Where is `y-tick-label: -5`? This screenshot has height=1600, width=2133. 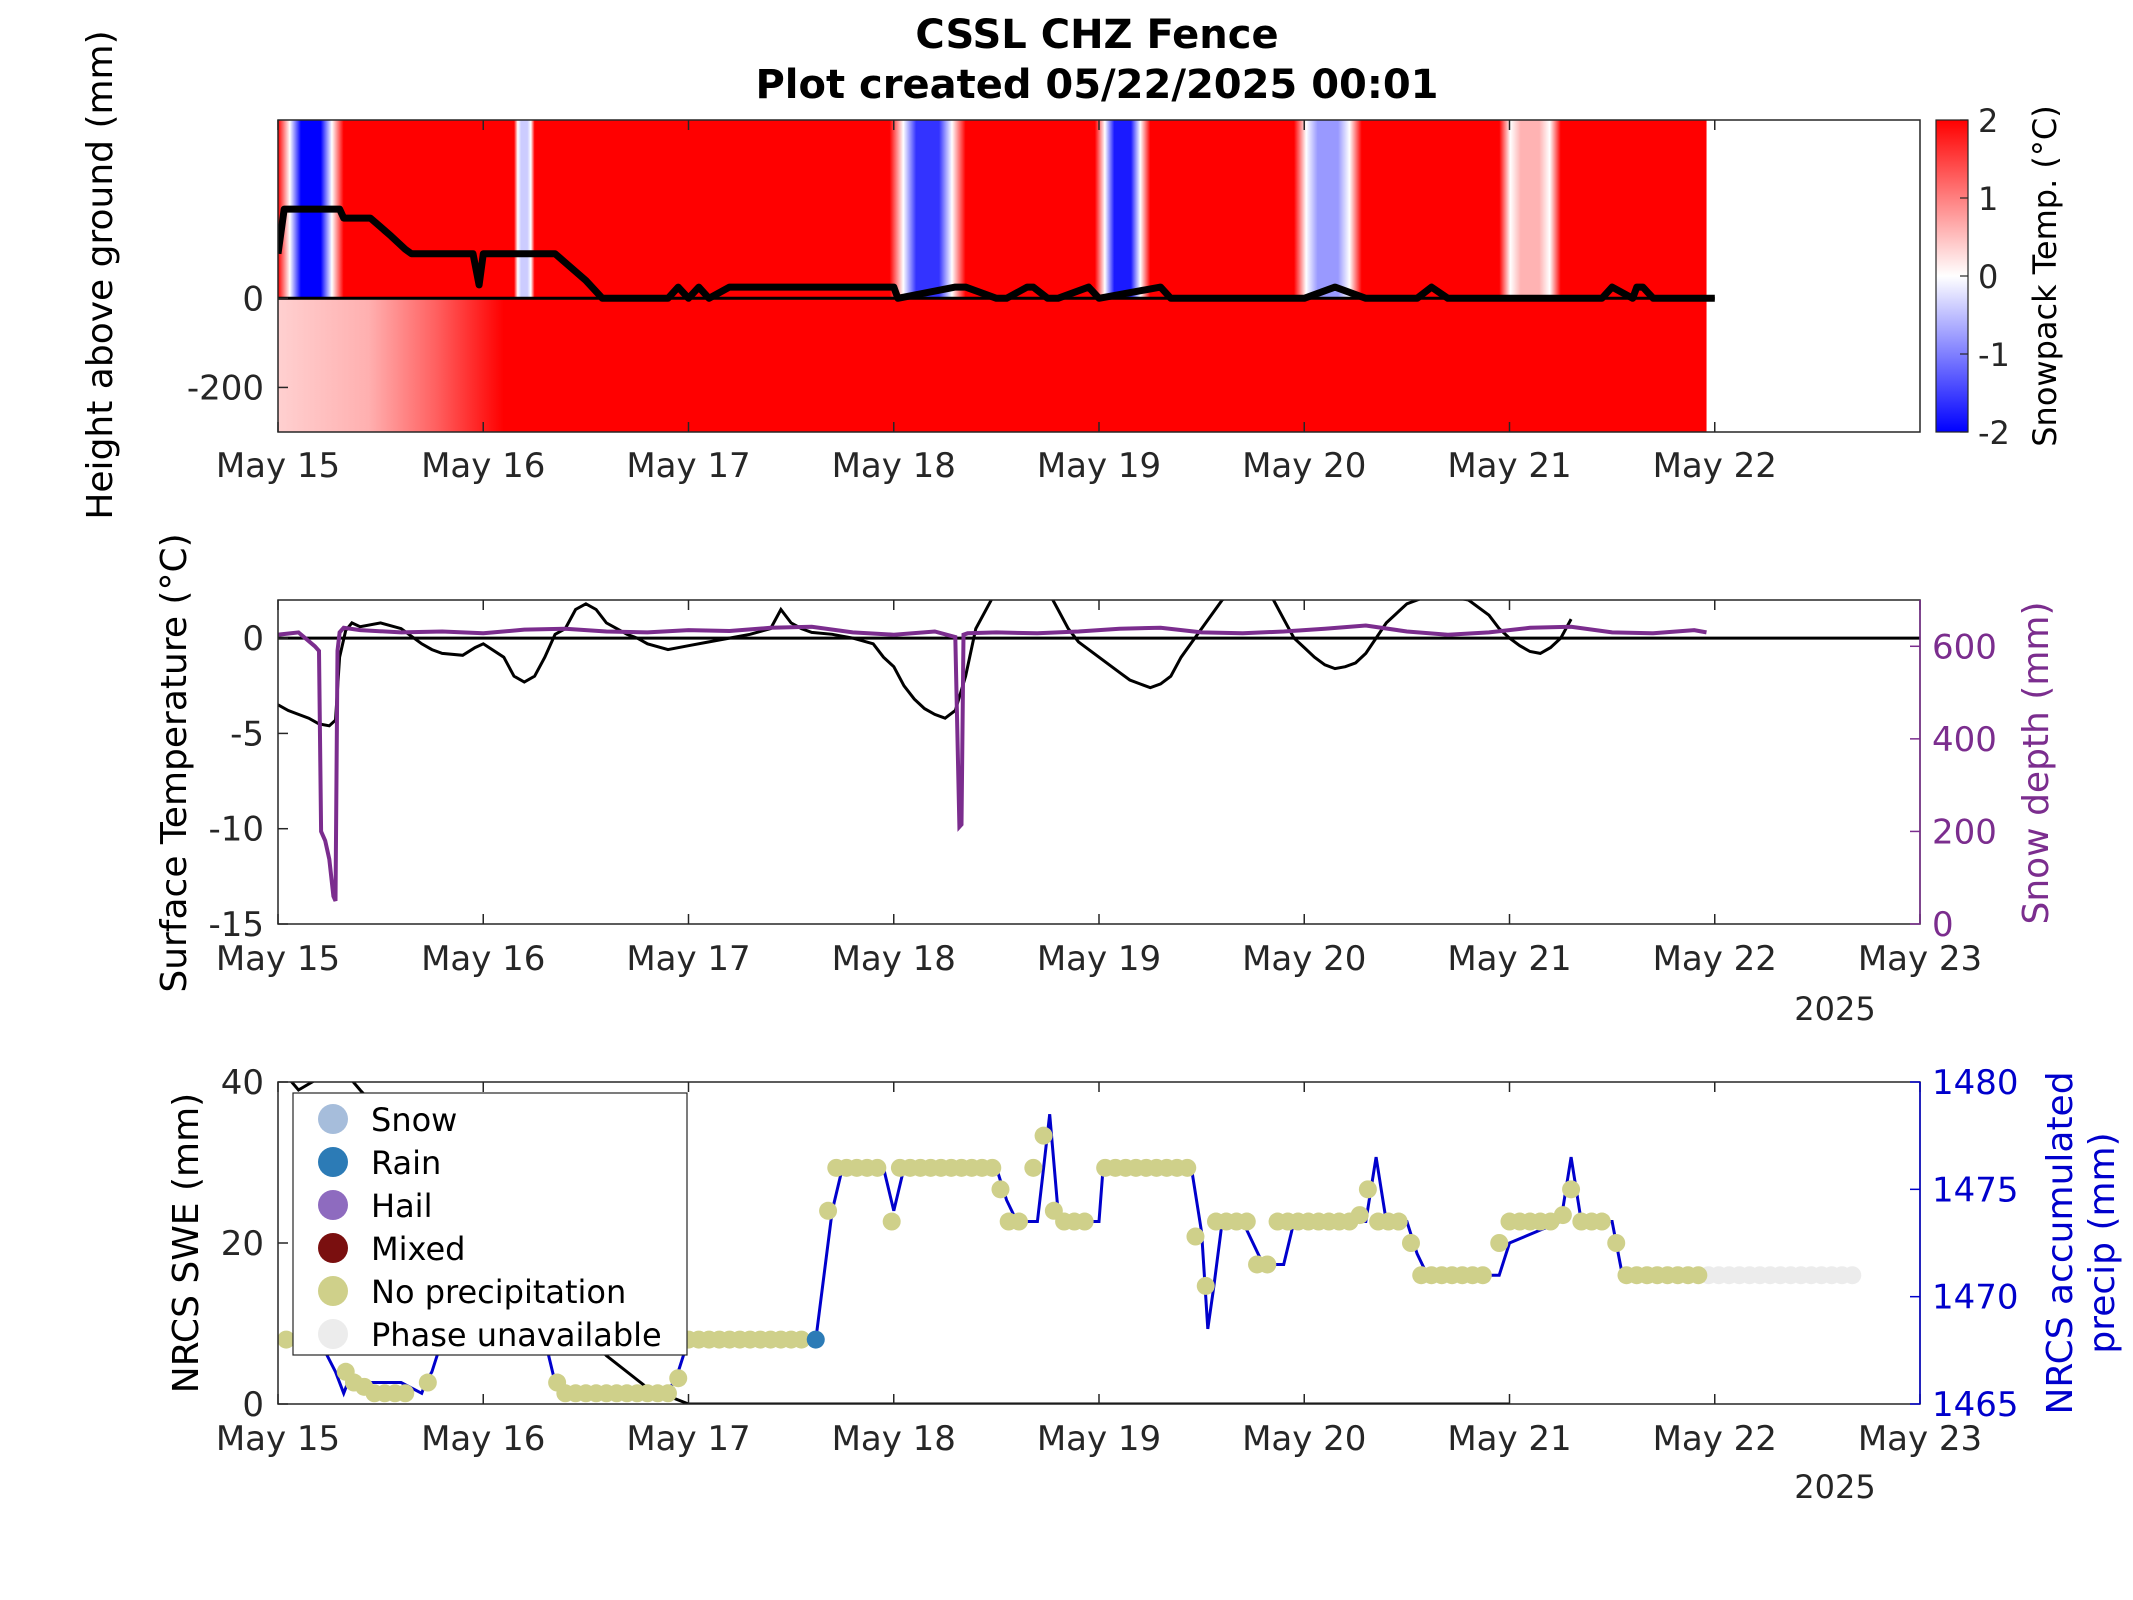
y-tick-label: -5 is located at coordinates (247, 734).